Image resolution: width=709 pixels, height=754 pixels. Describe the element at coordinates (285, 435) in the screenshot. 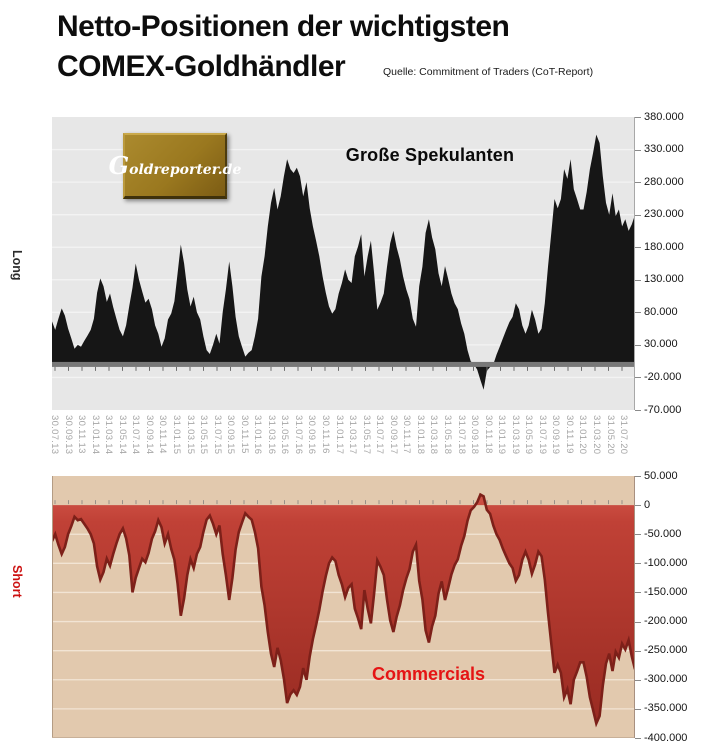

I see `x-axis-label: 31.05.16` at that location.